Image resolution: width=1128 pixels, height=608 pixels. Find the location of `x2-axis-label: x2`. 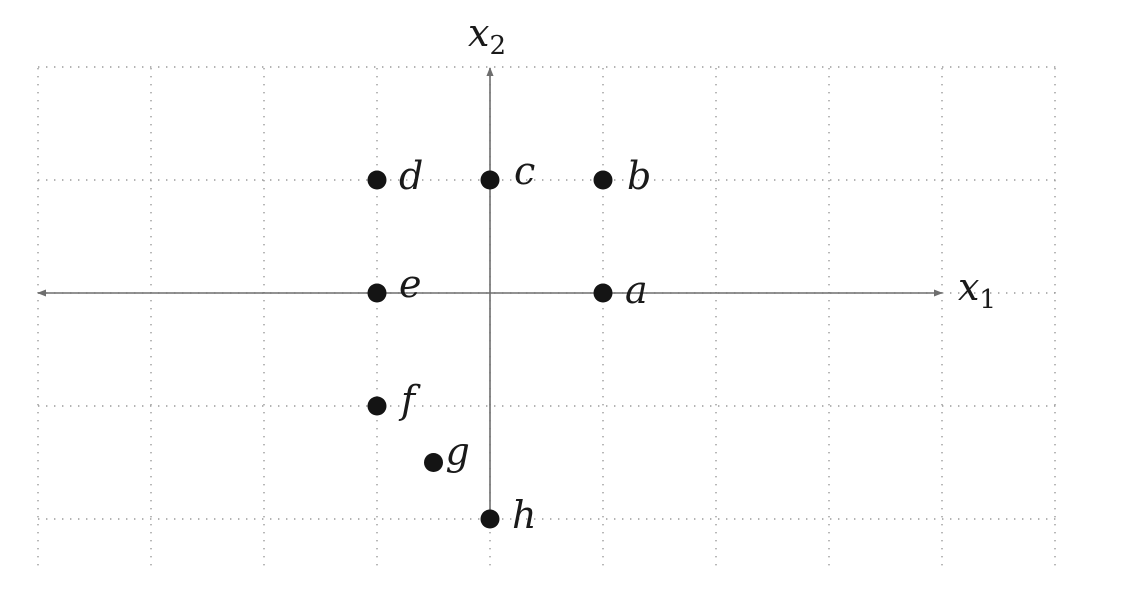

x2-axis-label: x2 is located at coordinates (487, 36).